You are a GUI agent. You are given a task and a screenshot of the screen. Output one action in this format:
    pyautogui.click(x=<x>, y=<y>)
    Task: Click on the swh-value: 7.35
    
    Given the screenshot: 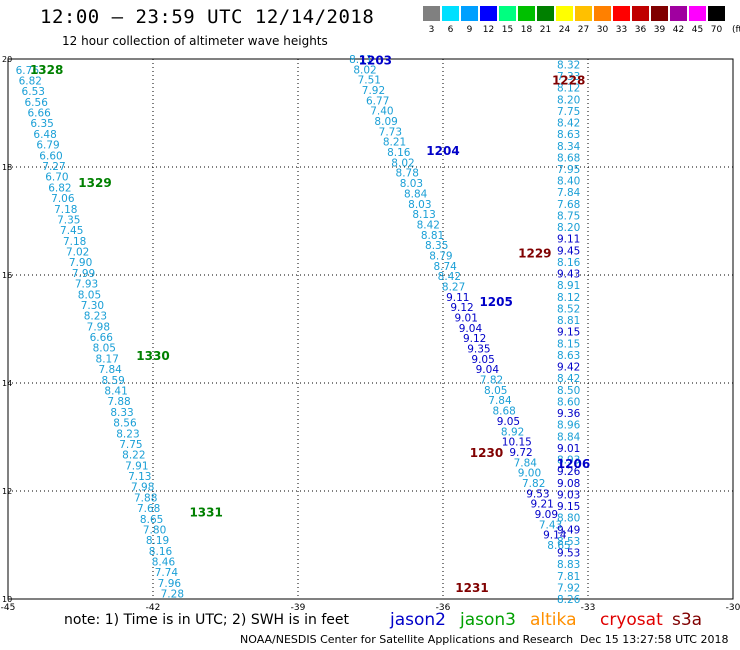 What is the action you would take?
    pyautogui.click(x=68, y=220)
    